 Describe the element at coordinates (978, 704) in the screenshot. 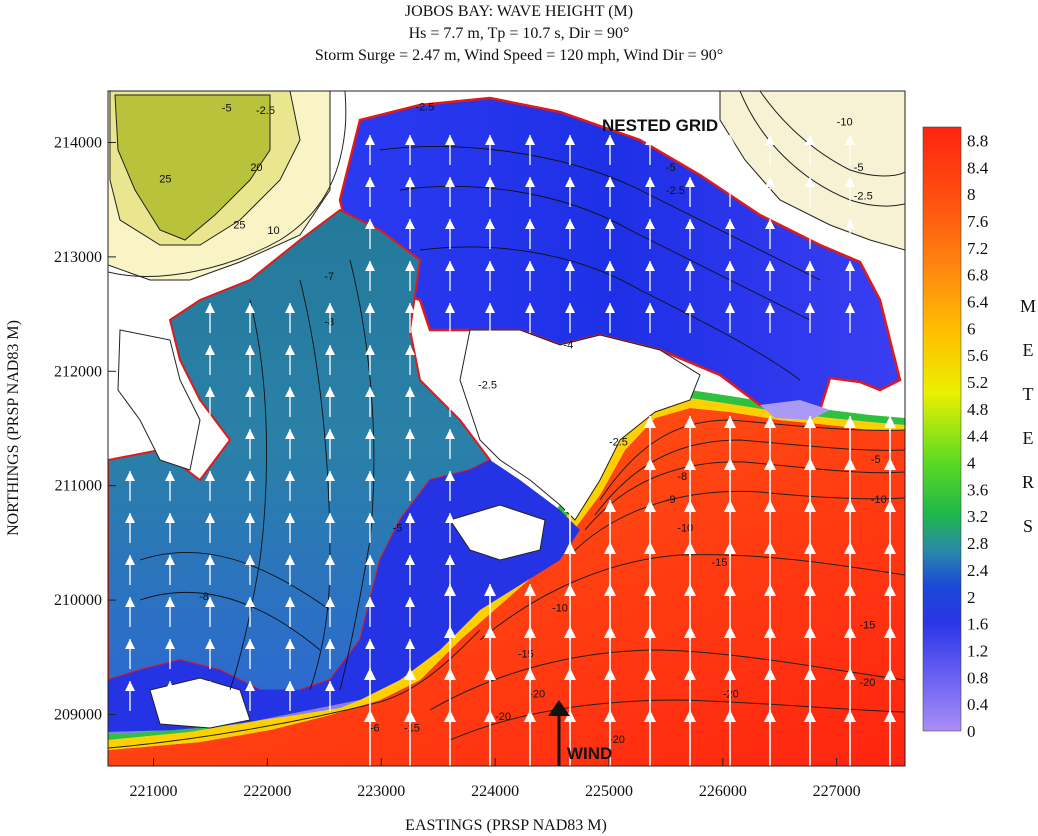

I see `colorbar-tick-label: 0.4` at that location.